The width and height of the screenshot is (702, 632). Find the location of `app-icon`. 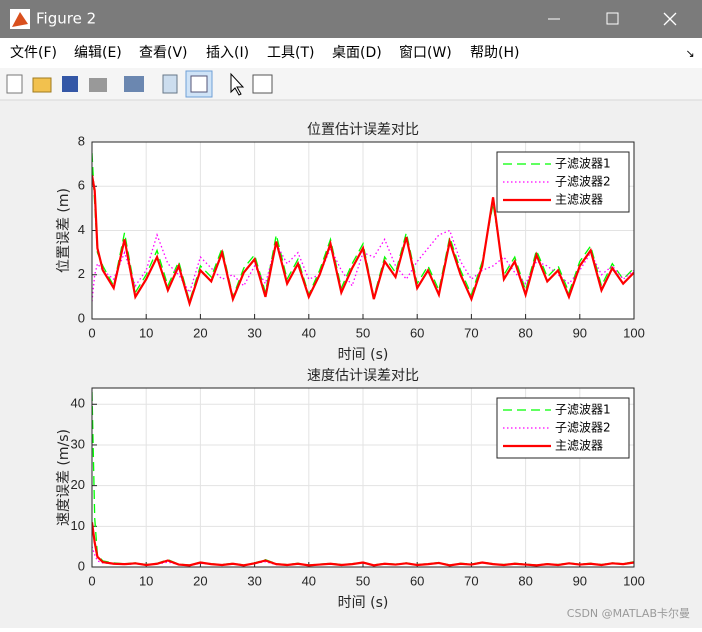

app-icon is located at coordinates (20, 19).